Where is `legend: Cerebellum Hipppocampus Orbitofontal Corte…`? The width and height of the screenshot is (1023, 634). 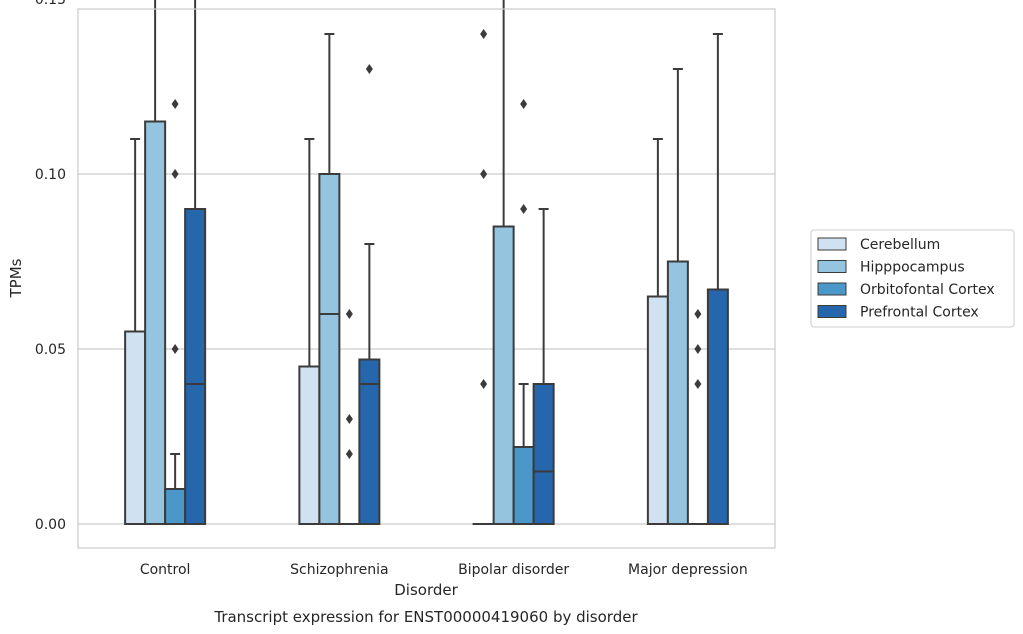 legend: Cerebellum Hipppocampus Orbitofontal Corte… is located at coordinates (912, 278).